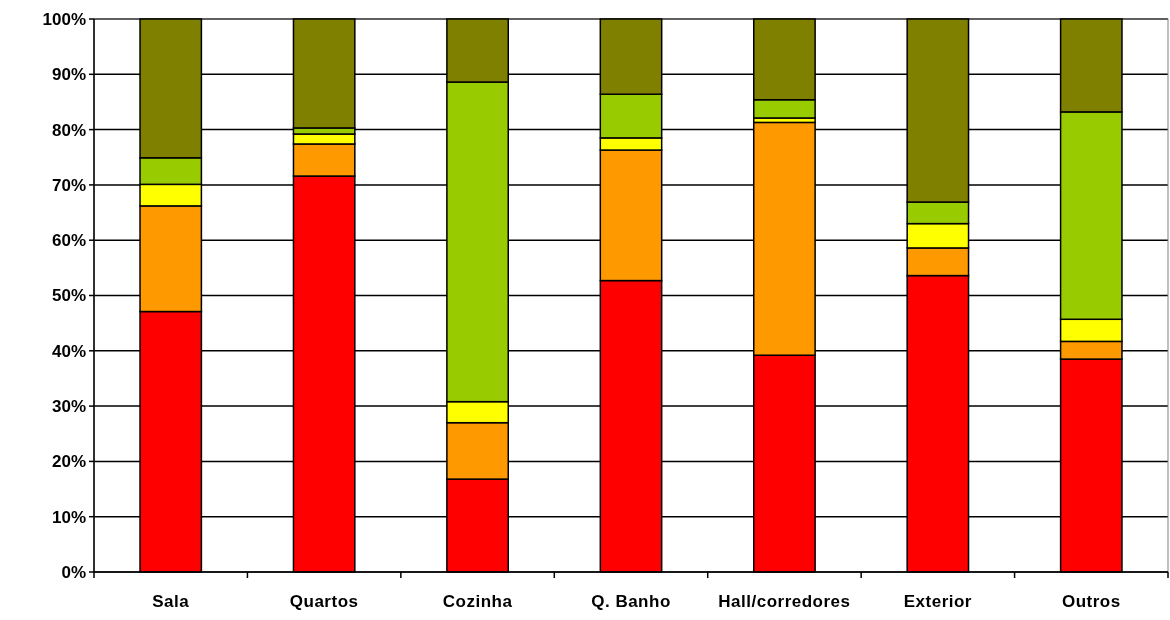  Describe the element at coordinates (68, 75) in the screenshot. I see `y-tick-label: 90%` at that location.